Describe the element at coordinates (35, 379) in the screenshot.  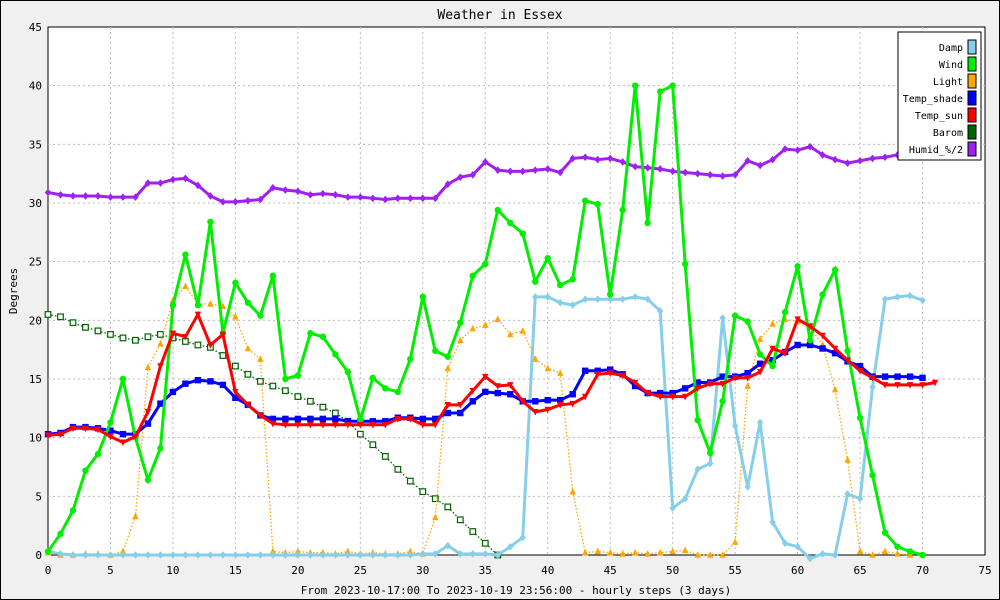
I see `y-tick-label: 15` at that location.